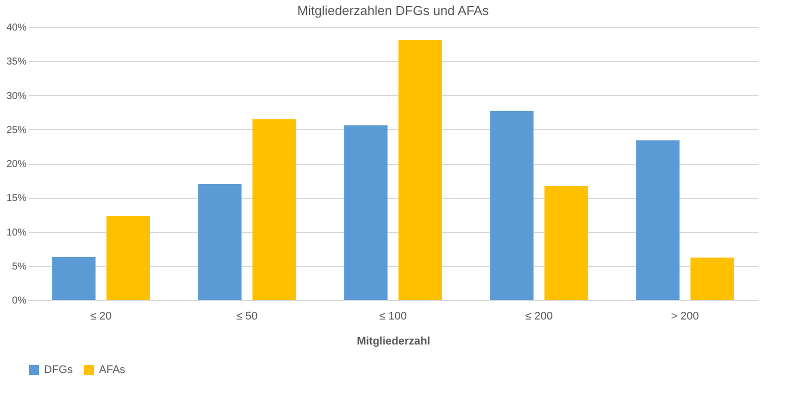 This screenshot has width=790, height=416. What do you see at coordinates (16, 130) in the screenshot?
I see `y-tick-label: 25%` at bounding box center [16, 130].